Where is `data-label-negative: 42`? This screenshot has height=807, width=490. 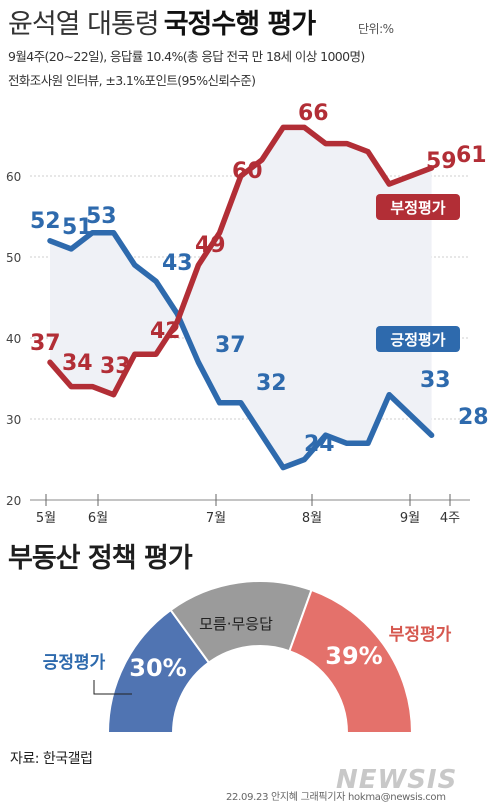 data-label-negative: 42 is located at coordinates (165, 331).